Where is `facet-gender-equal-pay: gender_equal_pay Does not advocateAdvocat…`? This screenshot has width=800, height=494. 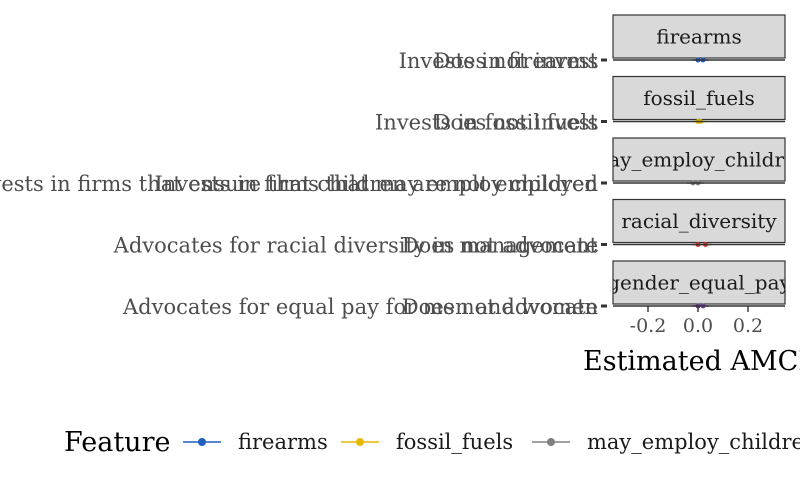
facet-gender-equal-pay: gender_equal_pay Does not advocateAdvocat… is located at coordinates (456, 289).